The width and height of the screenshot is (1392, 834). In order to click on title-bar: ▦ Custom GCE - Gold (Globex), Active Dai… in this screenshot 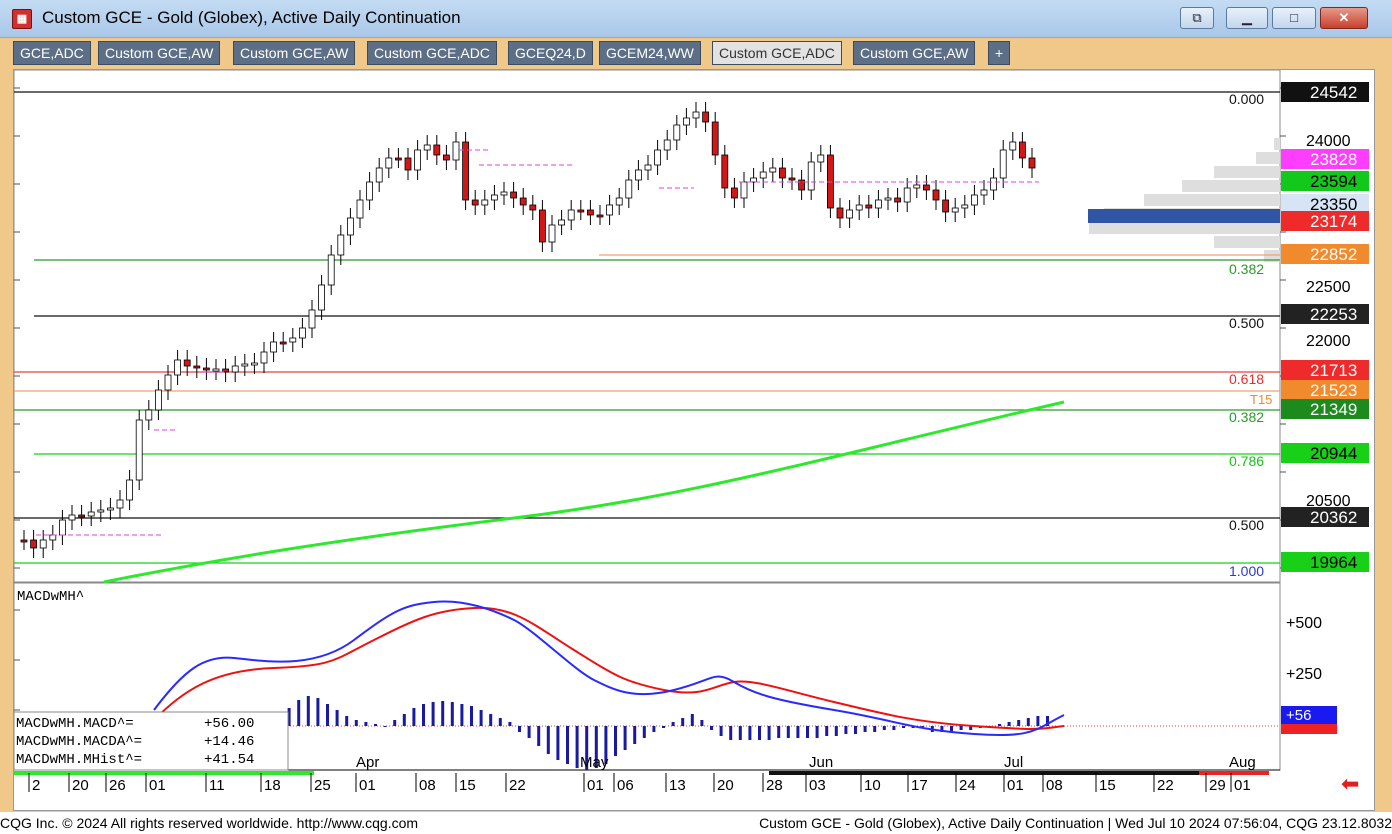, I will do `click(696, 19)`.